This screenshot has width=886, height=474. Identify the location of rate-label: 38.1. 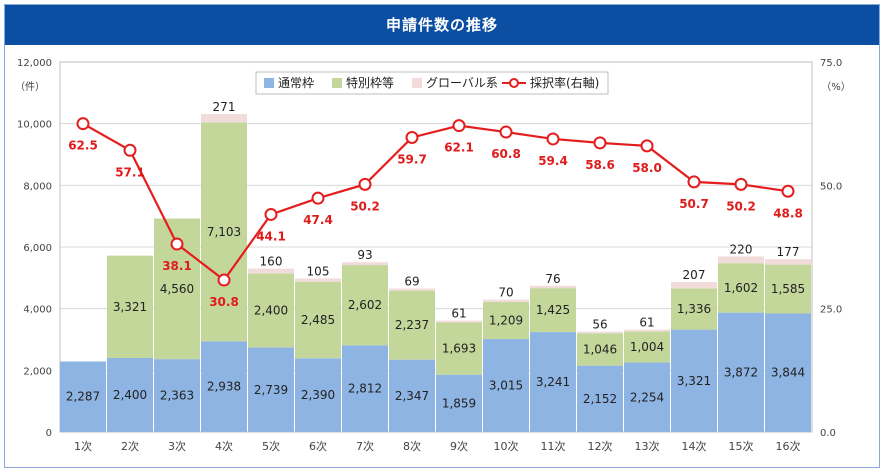
(177, 266).